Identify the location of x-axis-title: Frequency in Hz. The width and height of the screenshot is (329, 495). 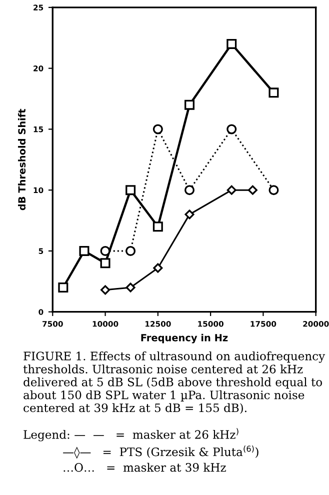
(184, 339).